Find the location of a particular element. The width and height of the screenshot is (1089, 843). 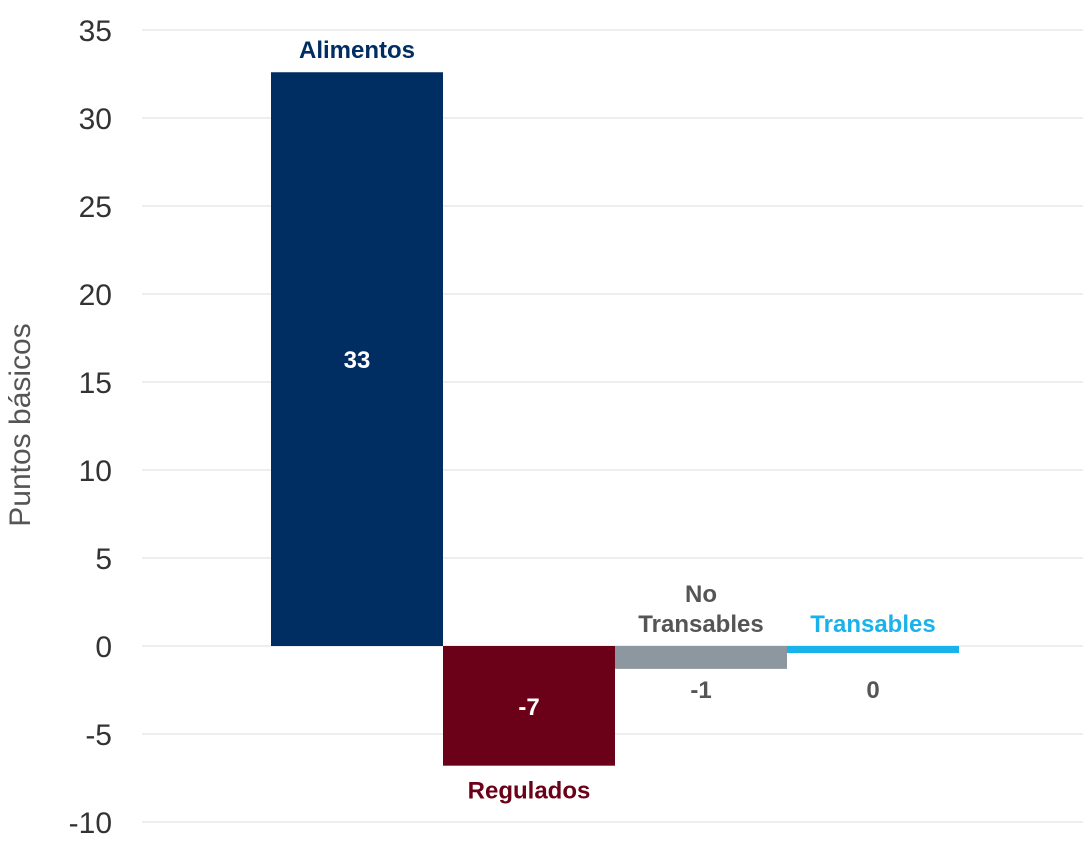

category-label: Alimentos is located at coordinates (357, 50).